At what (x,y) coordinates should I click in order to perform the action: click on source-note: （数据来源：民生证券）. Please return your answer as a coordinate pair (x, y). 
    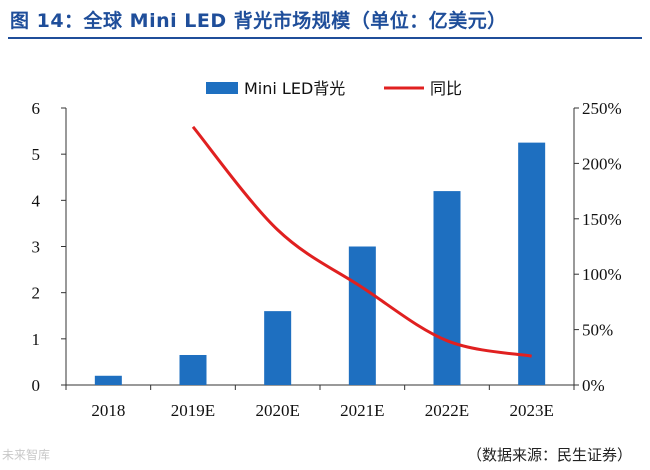
    Looking at the image, I should click on (549, 455).